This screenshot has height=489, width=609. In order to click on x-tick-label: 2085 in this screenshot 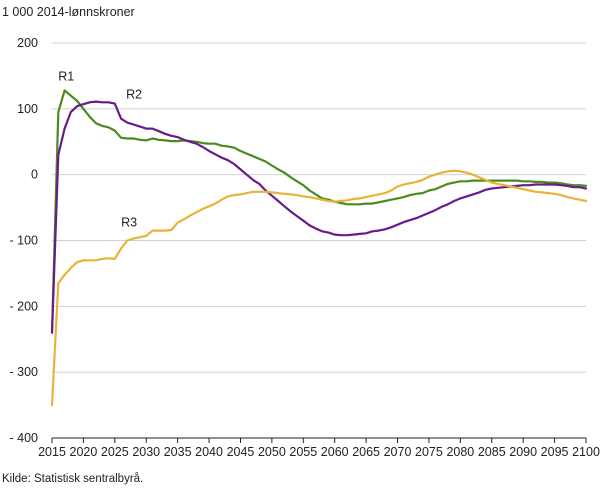, I will do `click(492, 452)`.